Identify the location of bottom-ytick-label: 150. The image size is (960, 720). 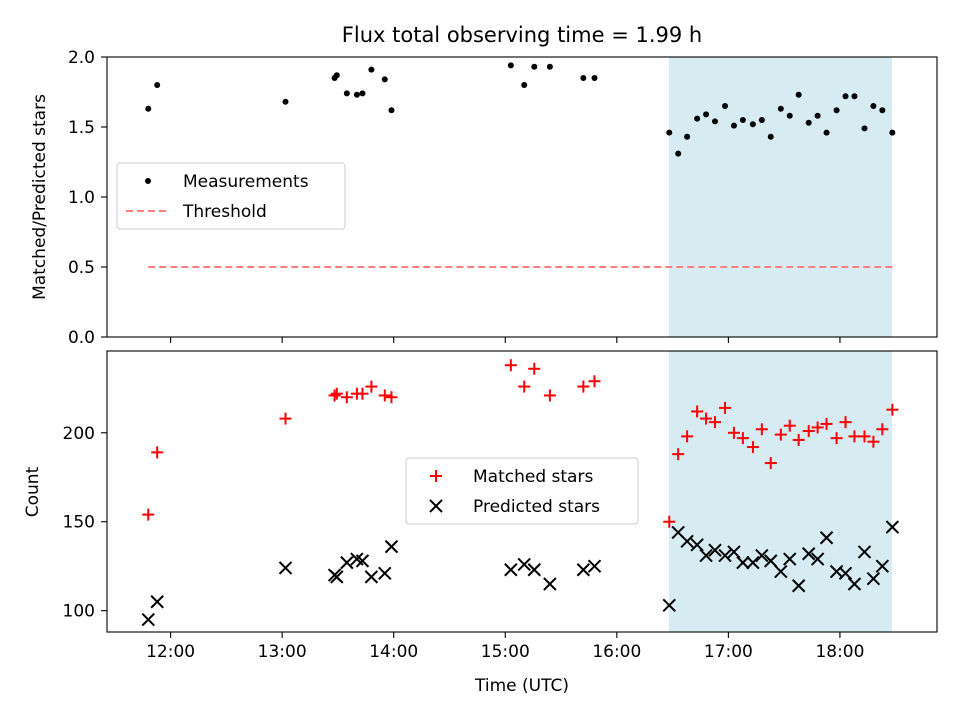
(79, 523).